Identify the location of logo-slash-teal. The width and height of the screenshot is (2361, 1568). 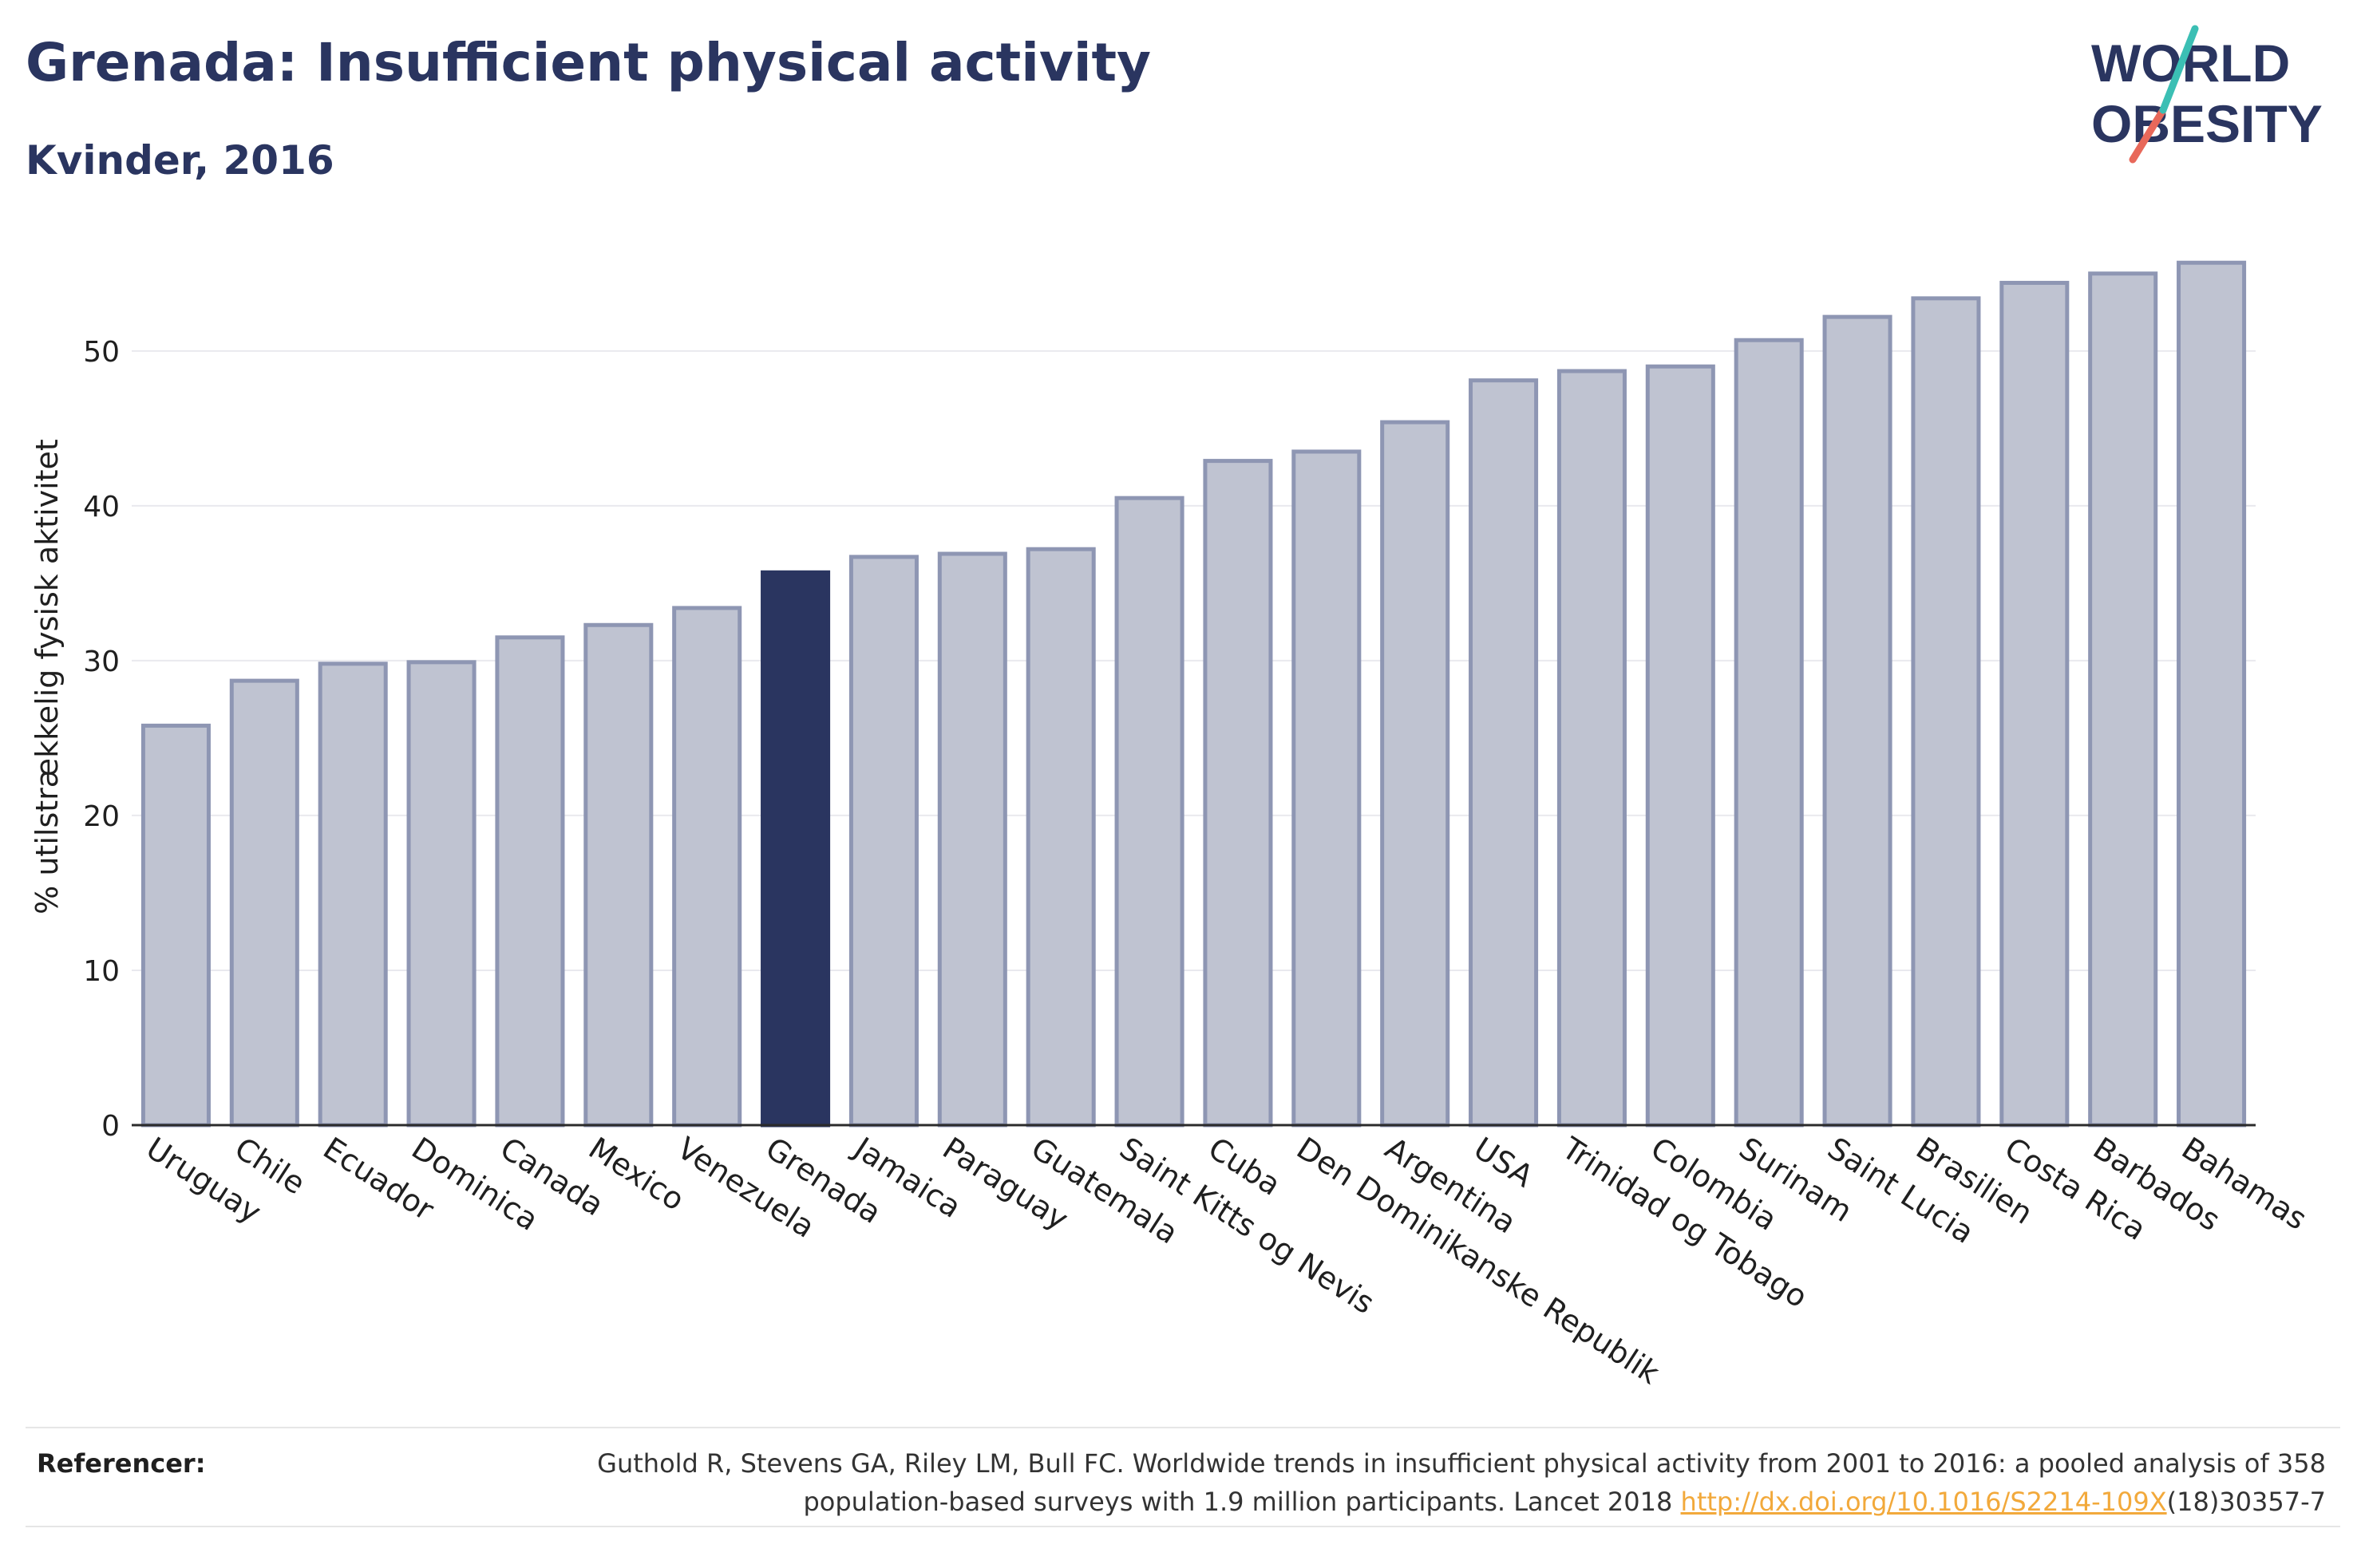
(2179, 69).